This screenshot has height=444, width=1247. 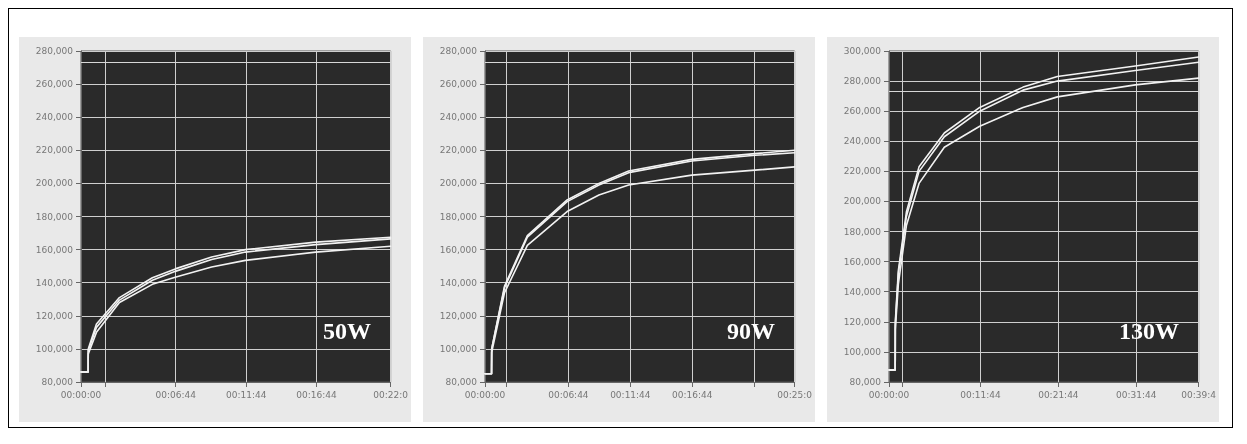 What do you see at coordinates (1199, 394) in the screenshot?
I see `x-tick-label: 00:39:4` at bounding box center [1199, 394].